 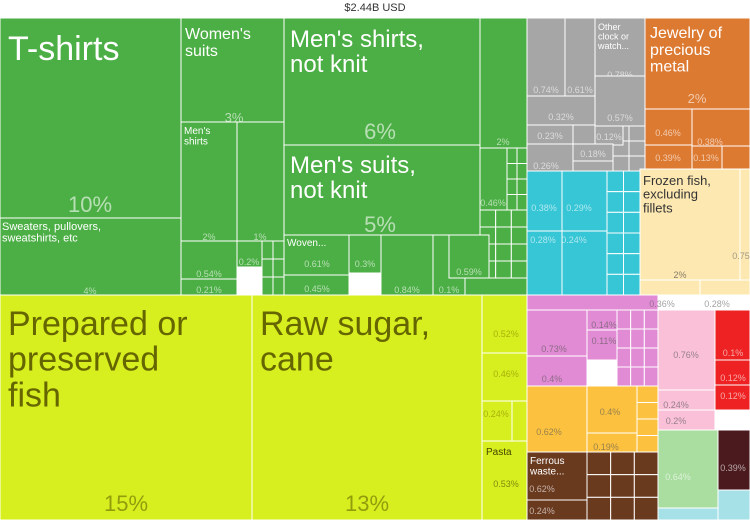 I want to click on tile-value: 0.18%, so click(x=593, y=154).